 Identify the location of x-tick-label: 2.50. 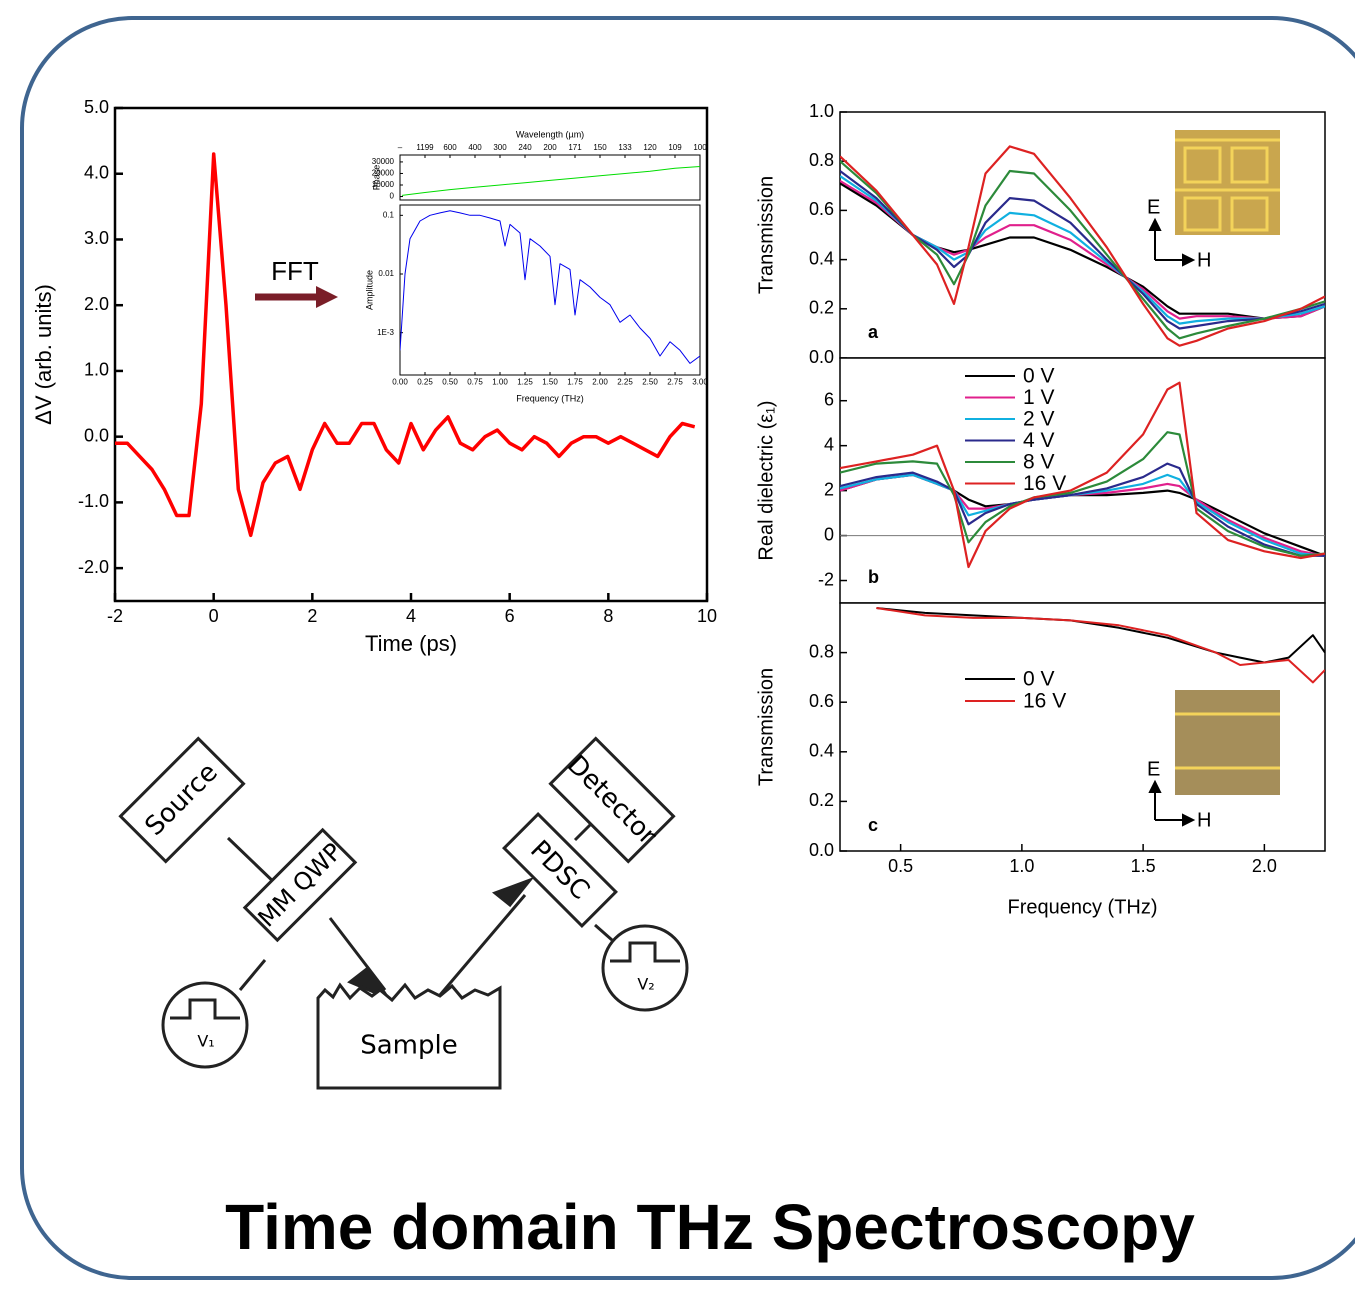
(650, 381).